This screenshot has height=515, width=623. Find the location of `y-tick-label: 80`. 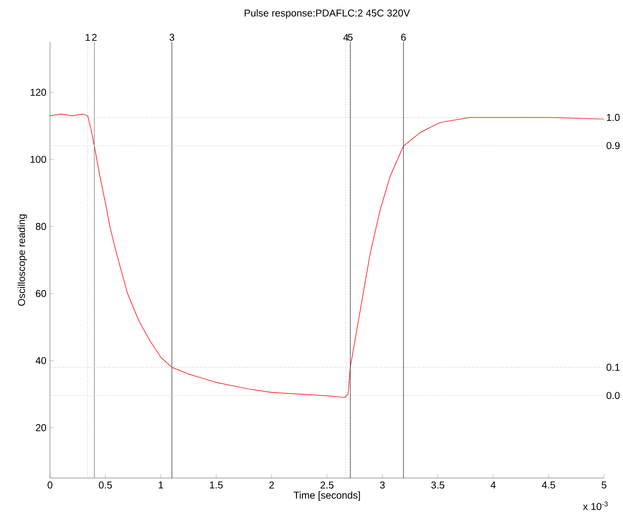

y-tick-label: 80 is located at coordinates (41, 226).